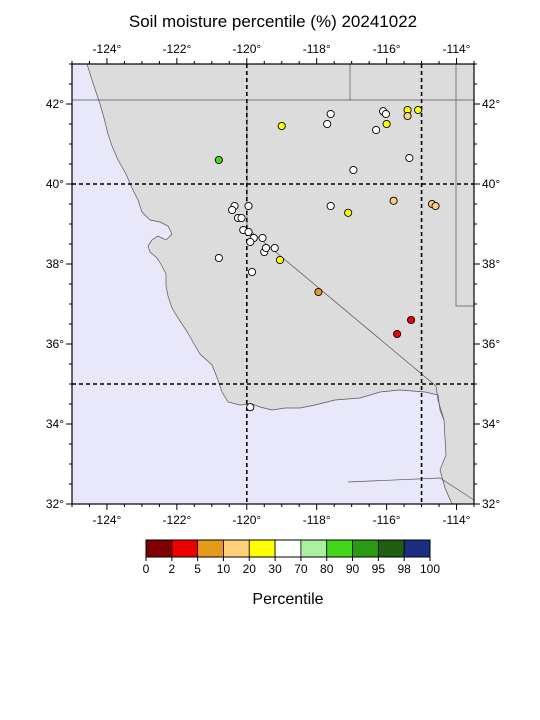 Image resolution: width=540 pixels, height=720 pixels. Describe the element at coordinates (301, 569) in the screenshot. I see `colorbar-label: 70` at that location.